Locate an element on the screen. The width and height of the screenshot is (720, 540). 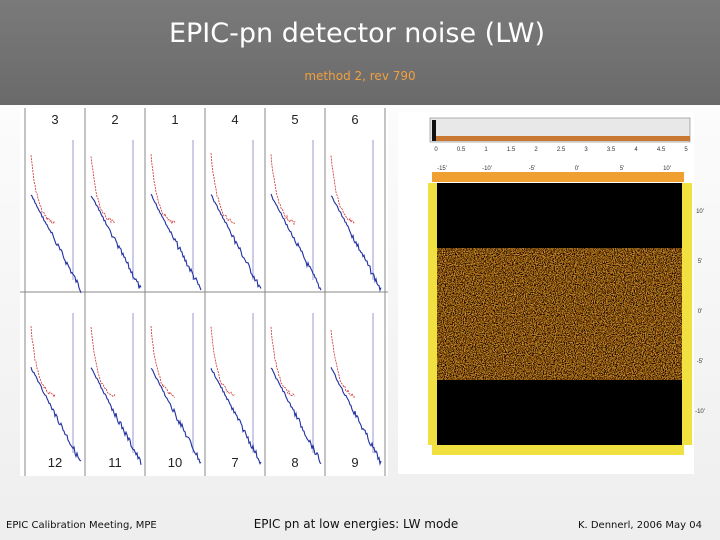
histogram-tick: 1.5 is located at coordinates (511, 150).